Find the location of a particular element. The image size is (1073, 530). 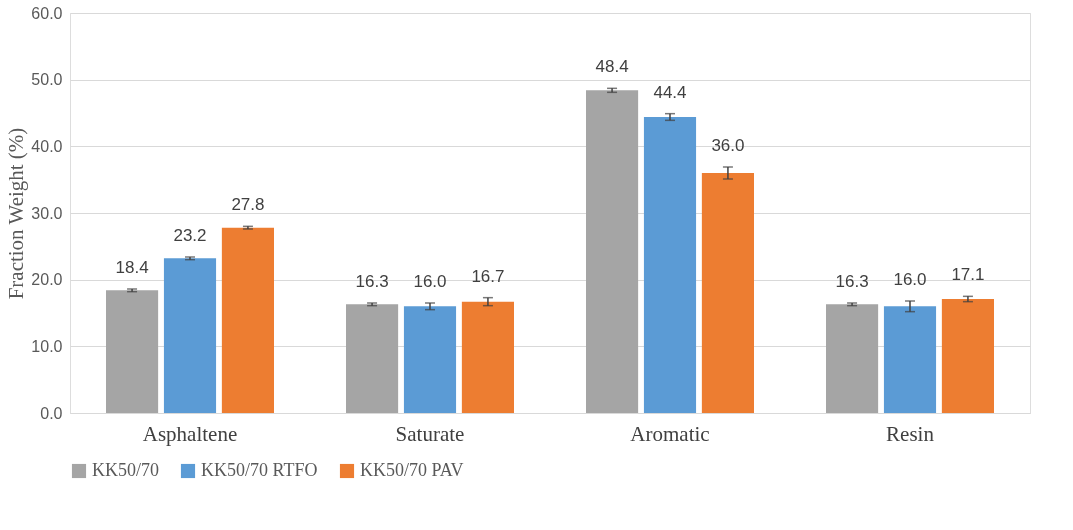

x-tick-label: Resin is located at coordinates (910, 433).